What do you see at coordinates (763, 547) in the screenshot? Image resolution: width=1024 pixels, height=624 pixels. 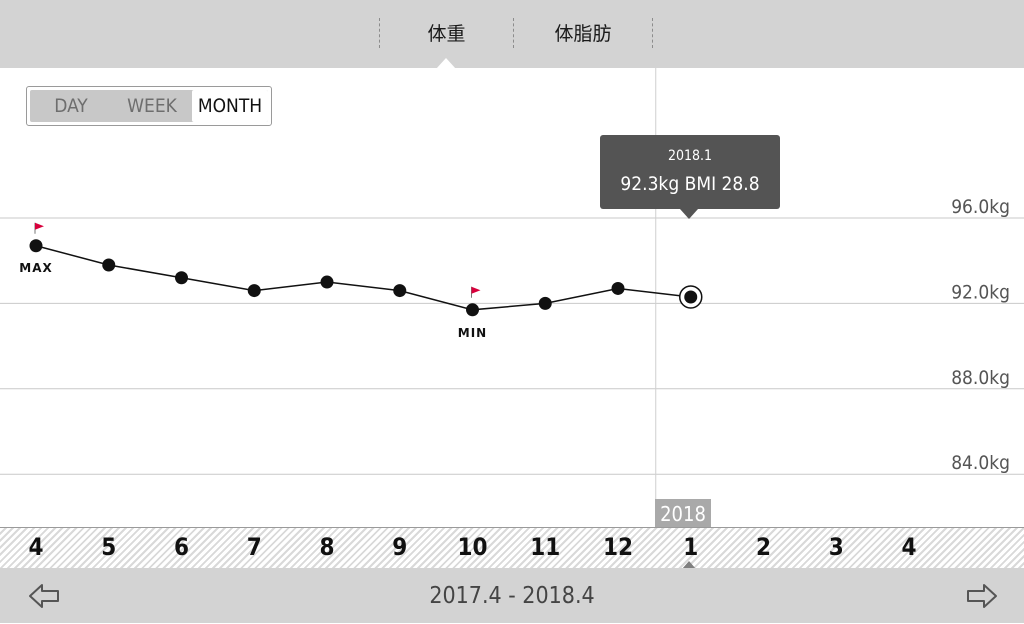 I see `month-label: 2` at bounding box center [763, 547].